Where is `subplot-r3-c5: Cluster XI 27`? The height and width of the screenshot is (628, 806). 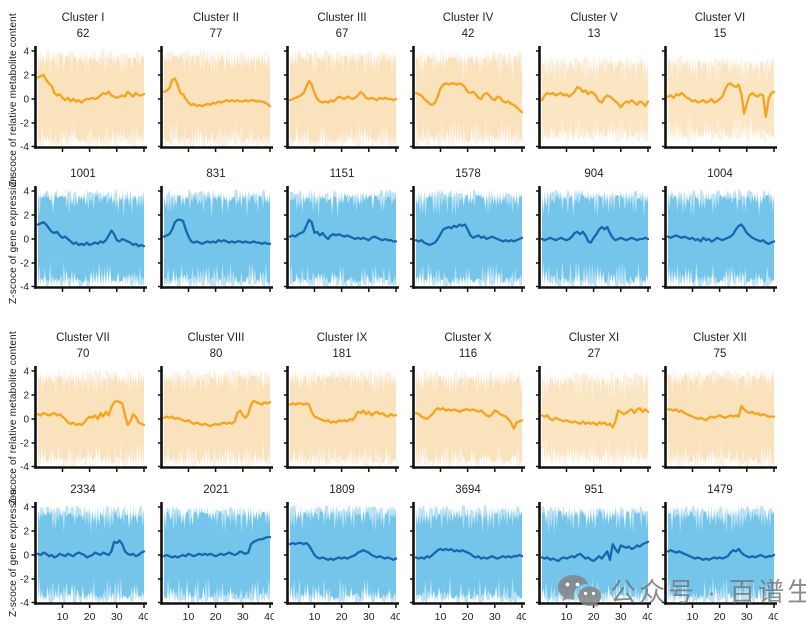 subplot-r3-c5: Cluster XI 27 is located at coordinates (594, 402).